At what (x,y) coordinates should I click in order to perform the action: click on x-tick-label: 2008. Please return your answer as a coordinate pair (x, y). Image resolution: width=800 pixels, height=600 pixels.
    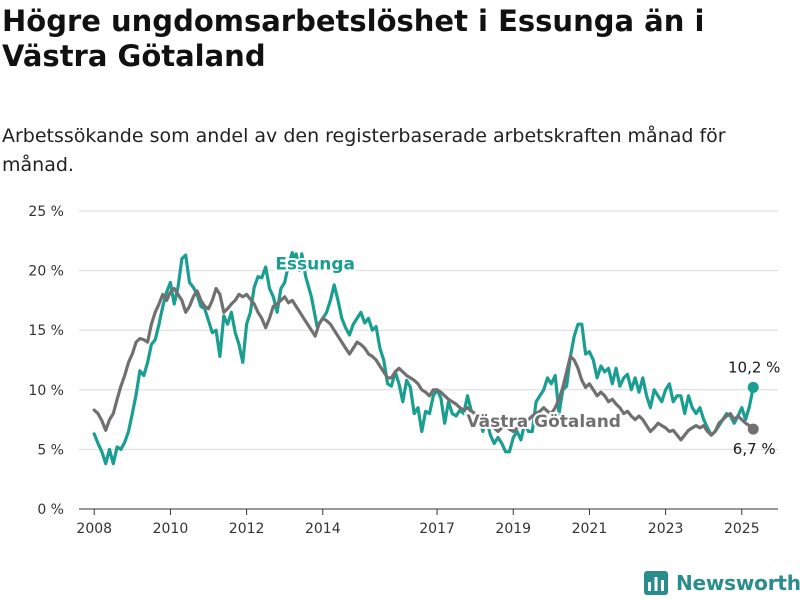
    Looking at the image, I should click on (94, 529).